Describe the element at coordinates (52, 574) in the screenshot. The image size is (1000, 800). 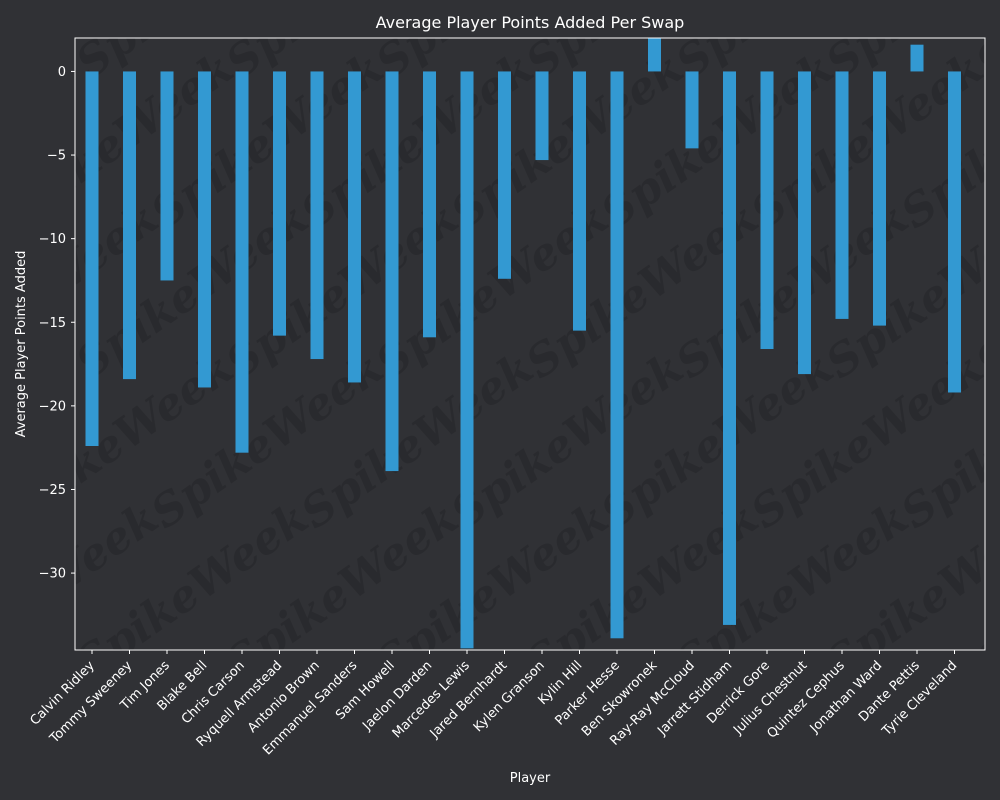
I see `y-tick-label: −30` at that location.